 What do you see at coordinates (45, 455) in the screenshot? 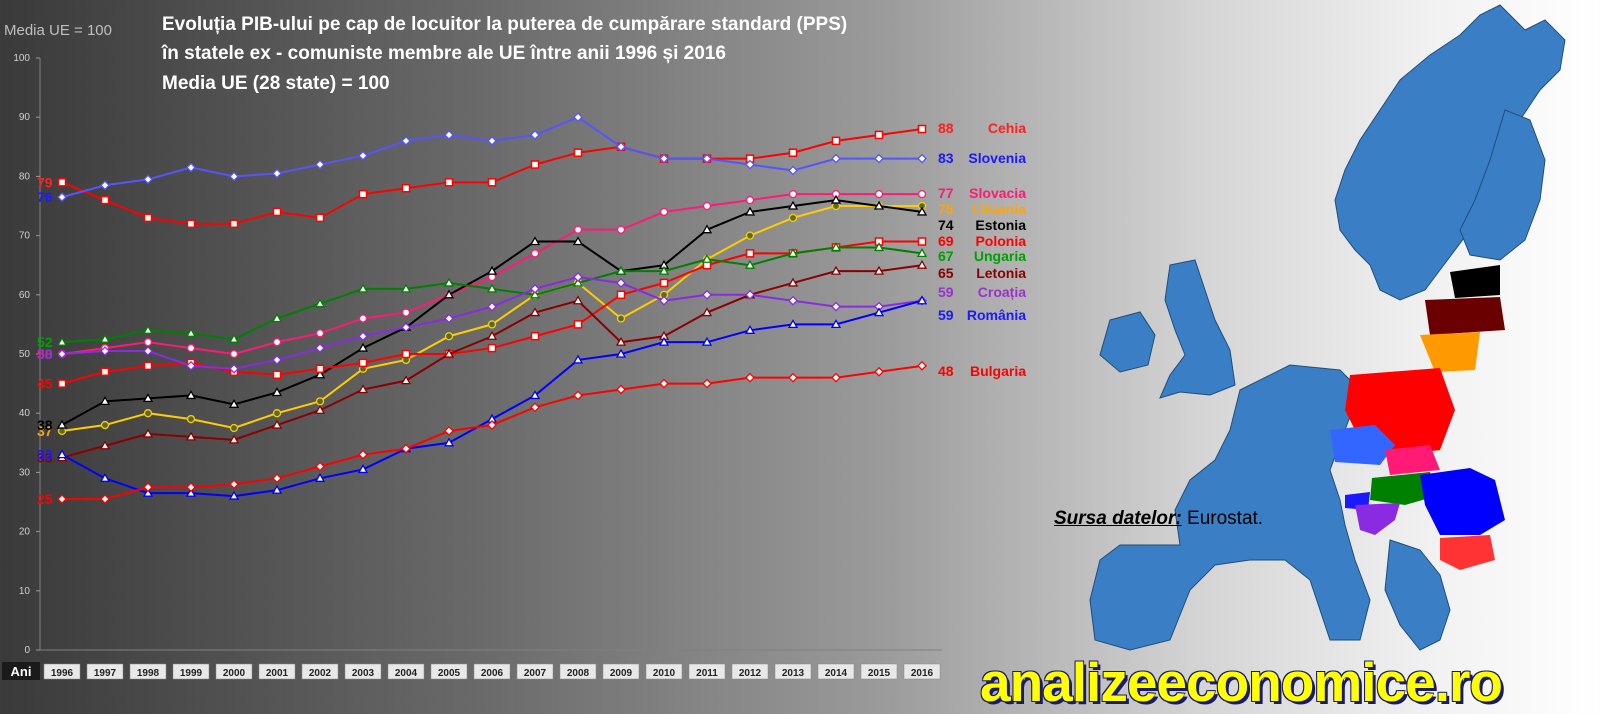
I see `series-start-label: 33` at bounding box center [45, 455].